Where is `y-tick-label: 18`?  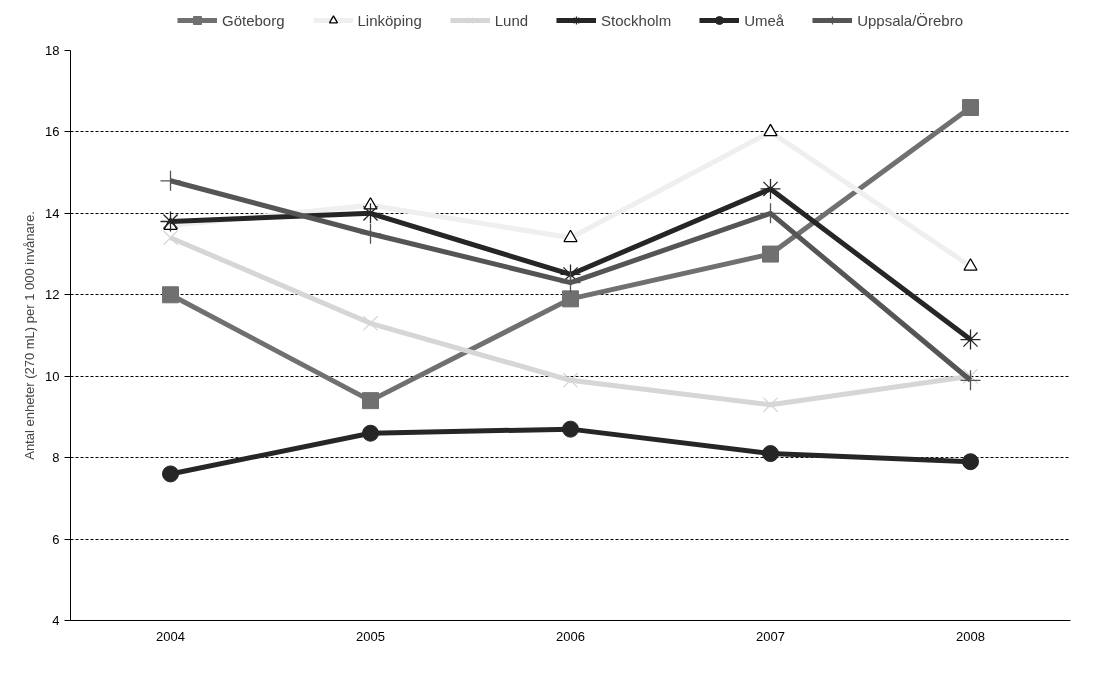
y-tick-label: 18 is located at coordinates (52, 50).